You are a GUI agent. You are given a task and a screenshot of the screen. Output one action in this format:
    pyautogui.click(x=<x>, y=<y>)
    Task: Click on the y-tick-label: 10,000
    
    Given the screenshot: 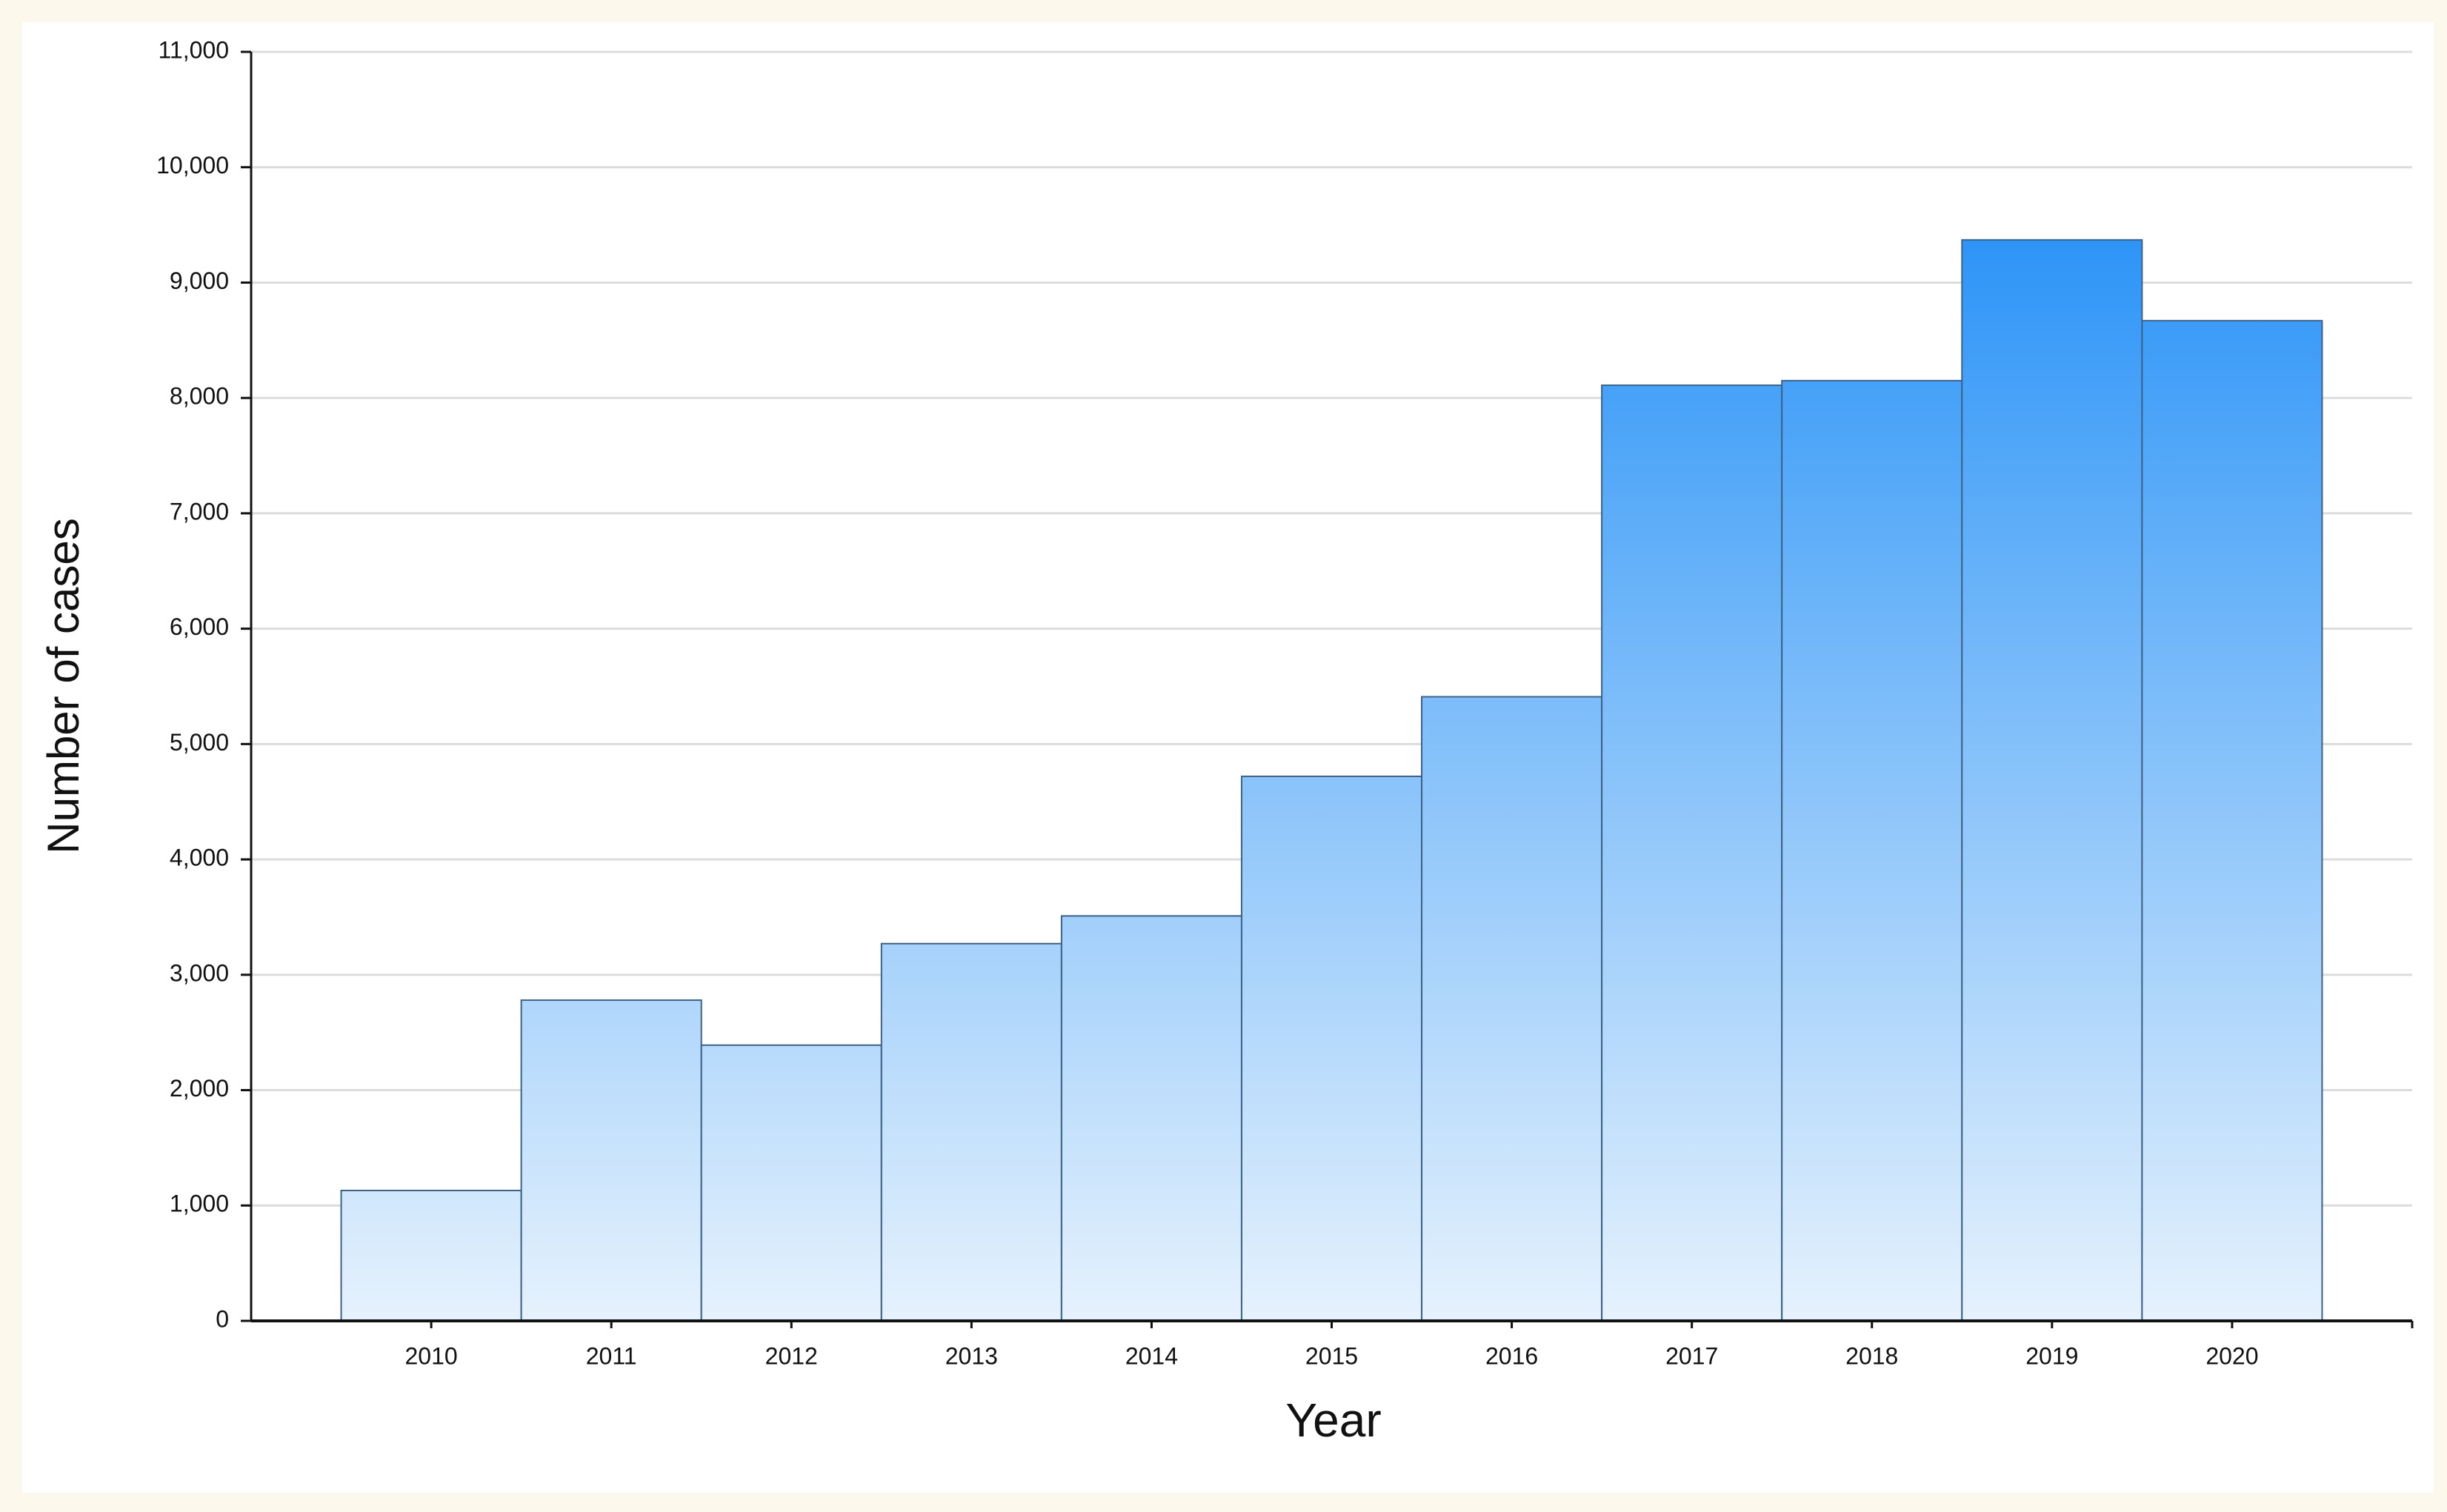 What is the action you would take?
    pyautogui.click(x=192, y=165)
    